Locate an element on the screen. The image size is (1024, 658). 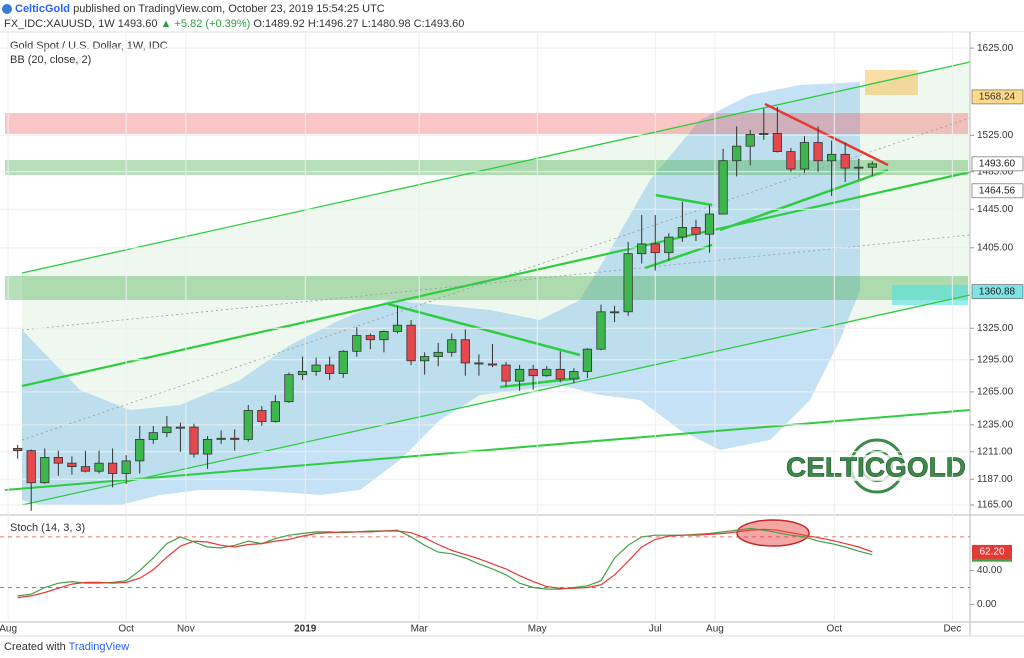
x-tick-label: Dec is located at coordinates (952, 629).